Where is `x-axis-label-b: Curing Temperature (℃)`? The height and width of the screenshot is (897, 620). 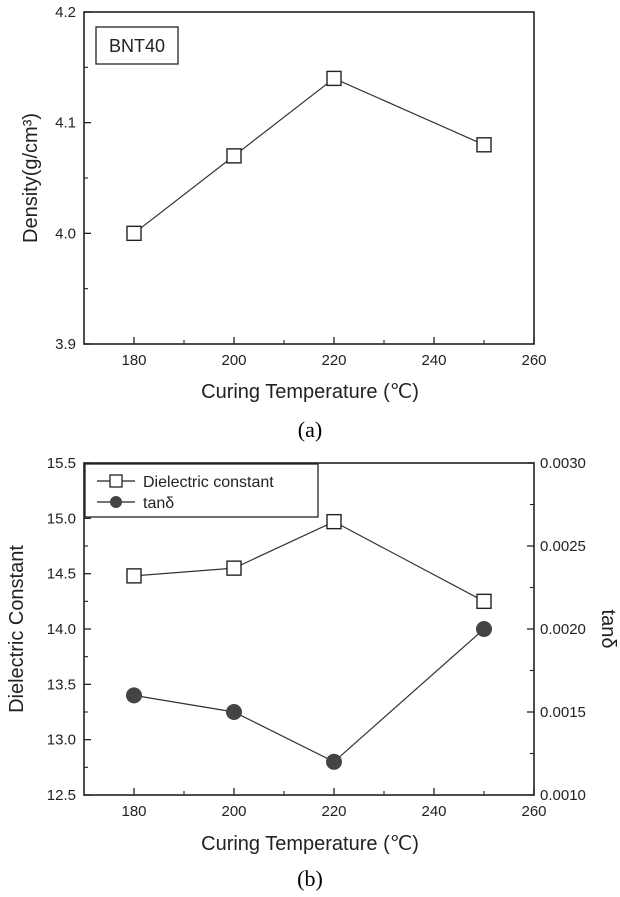
x-axis-label-b: Curing Temperature (℃) is located at coordinates (310, 844).